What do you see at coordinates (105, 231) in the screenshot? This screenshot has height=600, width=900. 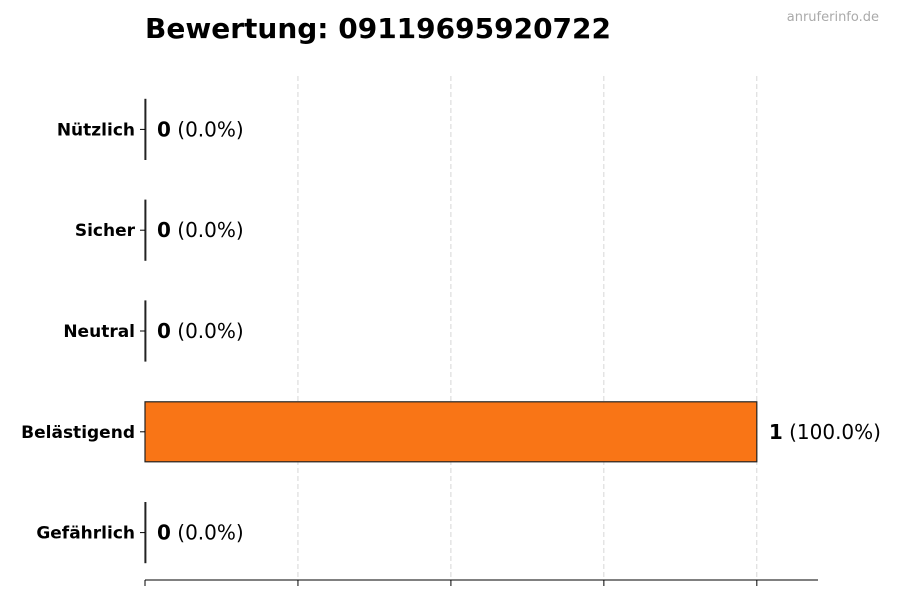 I see `y-tick-label: Sicher` at bounding box center [105, 231].